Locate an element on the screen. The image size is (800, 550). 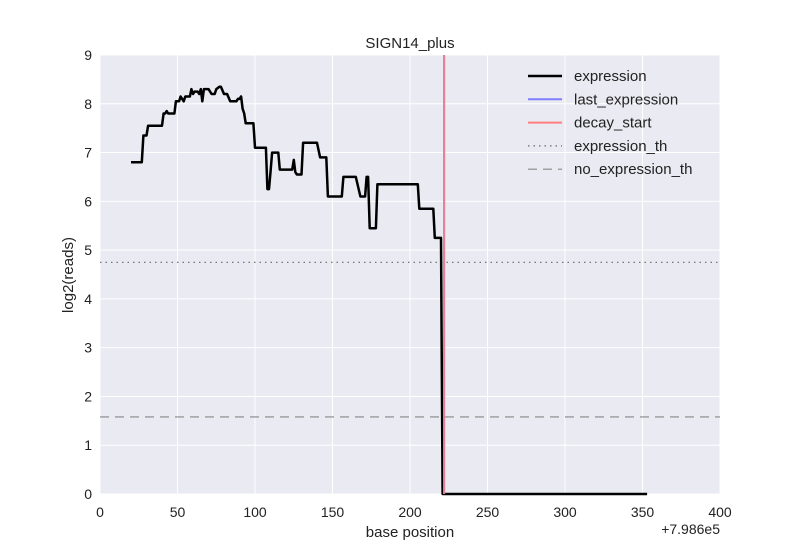
legend-label-decay-start: decay_start is located at coordinates (613, 123).